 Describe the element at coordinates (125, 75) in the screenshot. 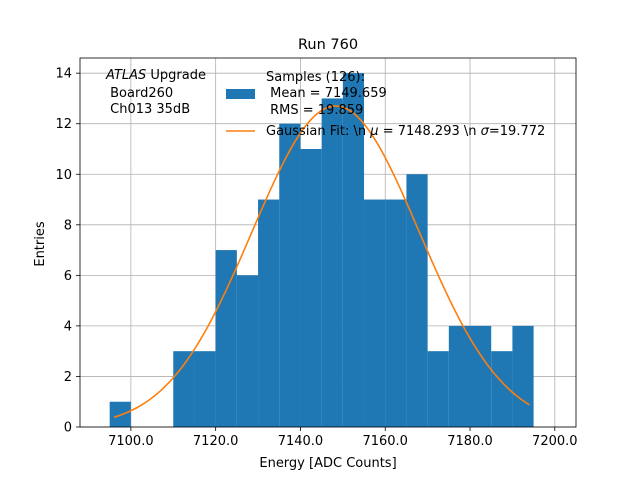

I see `annotation-italic: ATLAS` at that location.